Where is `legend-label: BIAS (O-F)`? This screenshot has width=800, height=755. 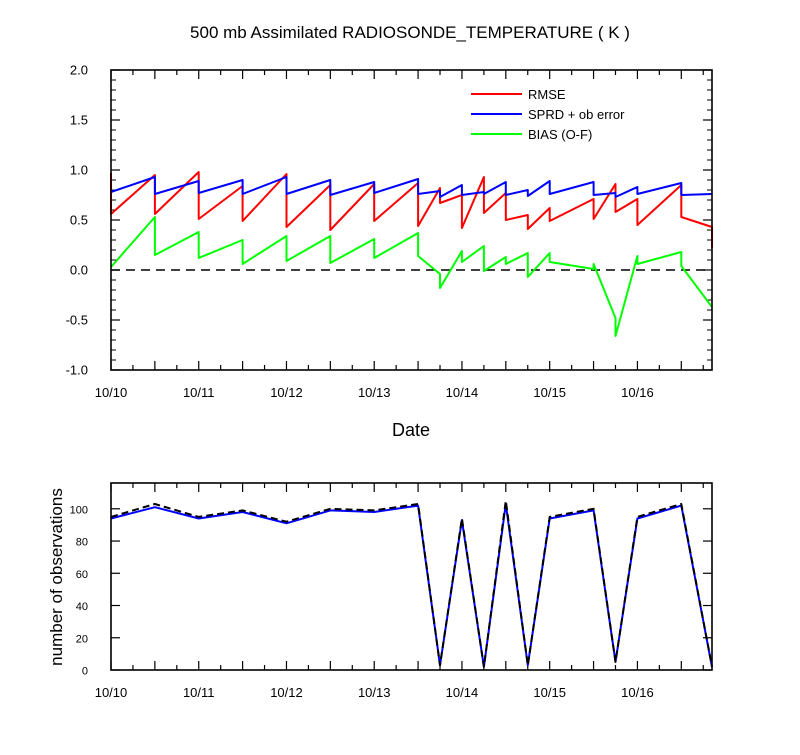
legend-label: BIAS (O-F) is located at coordinates (560, 134).